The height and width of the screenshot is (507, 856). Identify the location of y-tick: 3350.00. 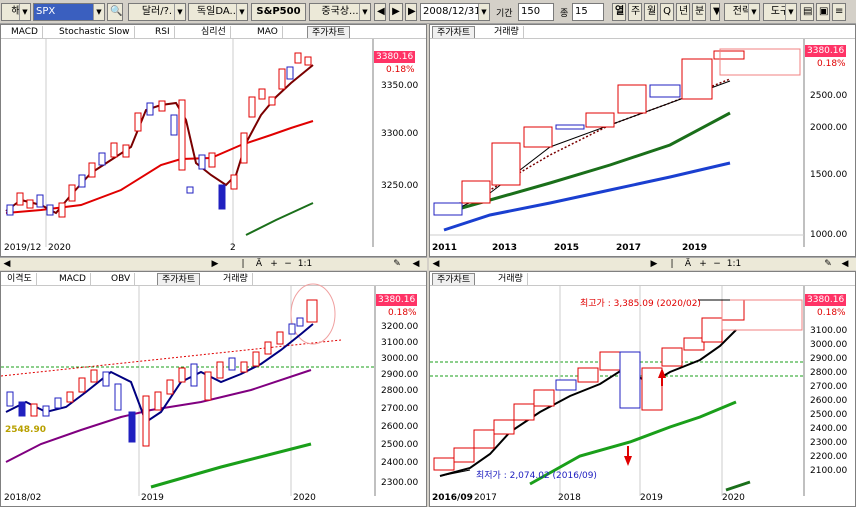
(400, 86).